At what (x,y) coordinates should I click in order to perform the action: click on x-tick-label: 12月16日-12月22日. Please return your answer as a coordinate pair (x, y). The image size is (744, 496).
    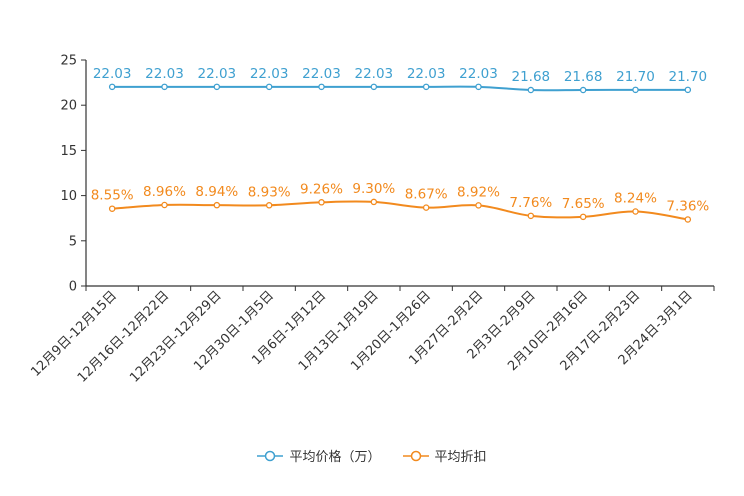
    Looking at the image, I should click on (123, 336).